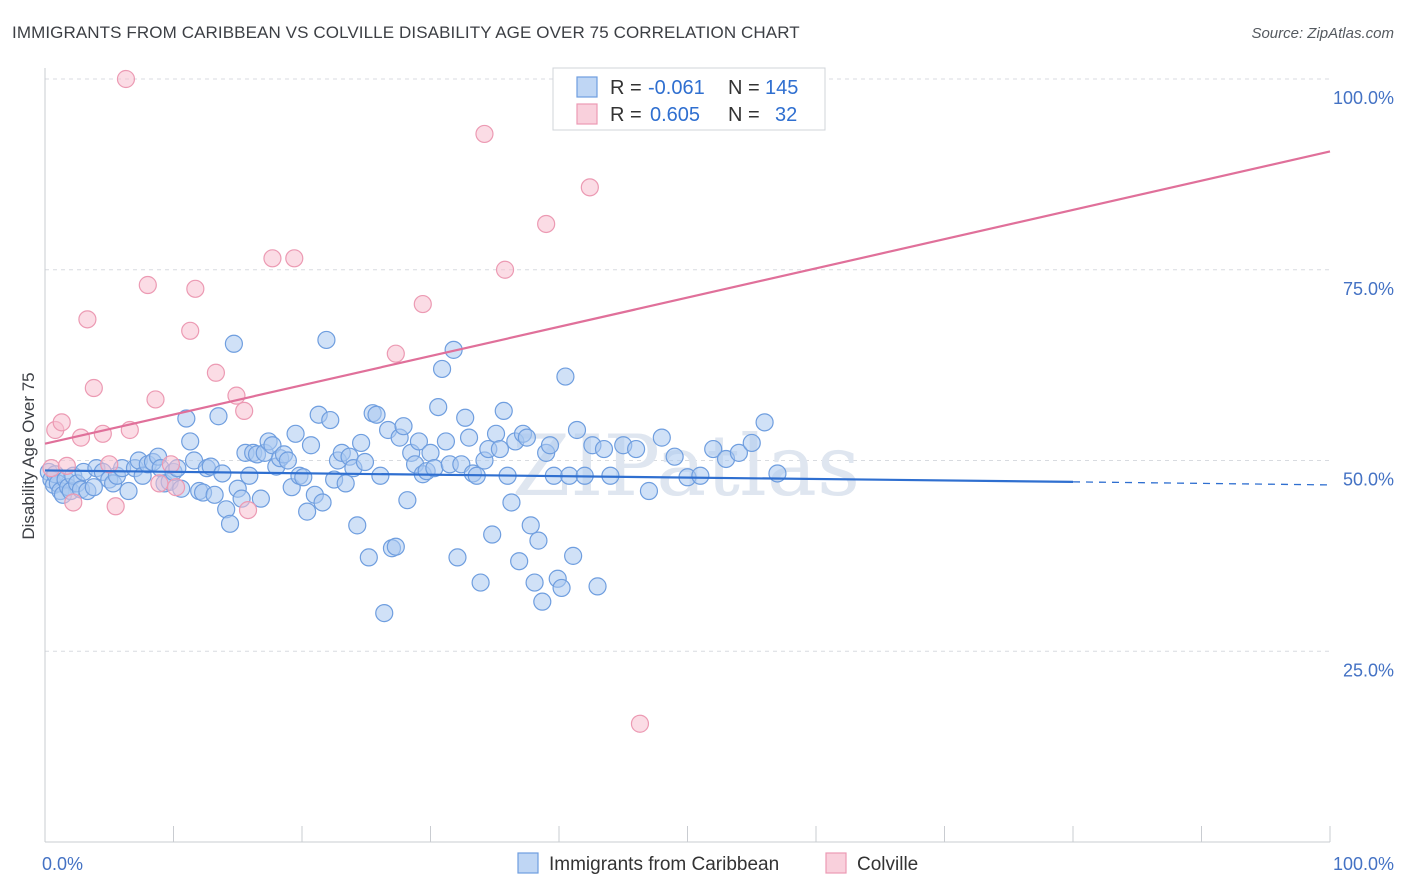 The width and height of the screenshot is (1406, 892). I want to click on stats-legend: R = -0.061 N = 145 R = 0.605 N = 32, so click(689, 99).